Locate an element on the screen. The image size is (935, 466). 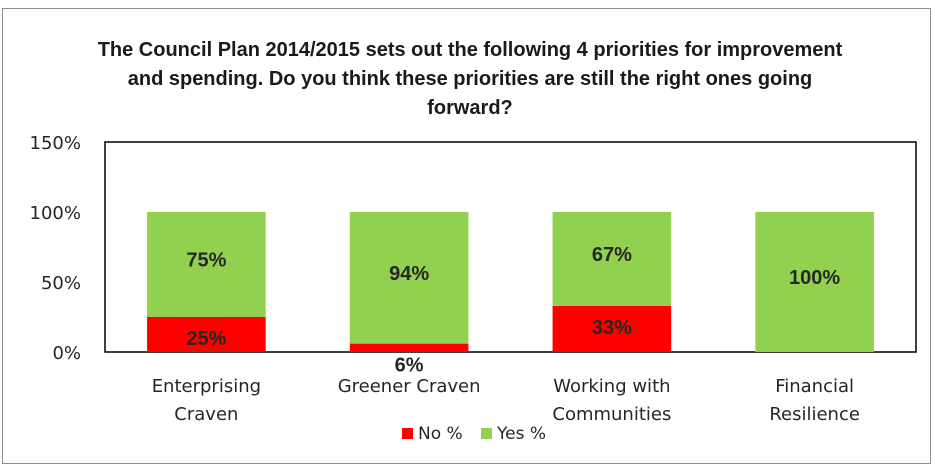
x-category-label: Greener Craven is located at coordinates (409, 386).